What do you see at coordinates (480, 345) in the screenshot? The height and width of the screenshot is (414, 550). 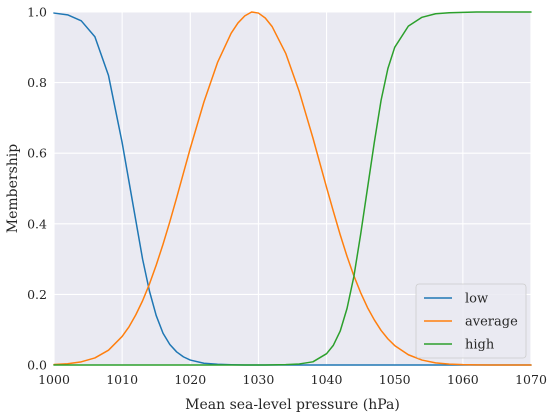 I see `legend-label-high: high` at bounding box center [480, 345].